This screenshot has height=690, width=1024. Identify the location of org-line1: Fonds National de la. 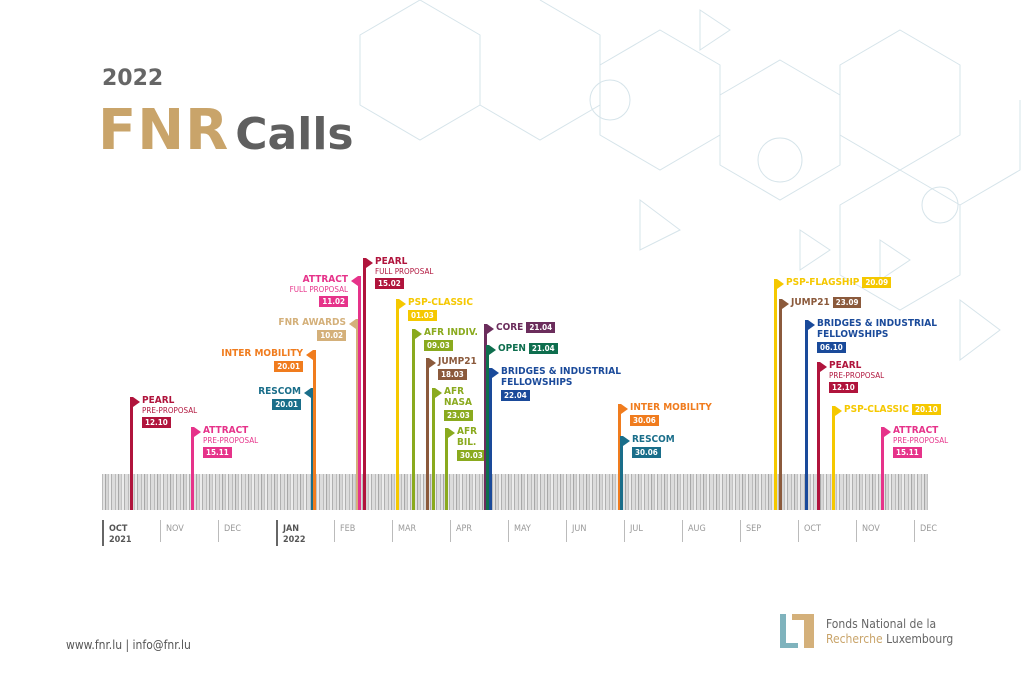
(881, 624).